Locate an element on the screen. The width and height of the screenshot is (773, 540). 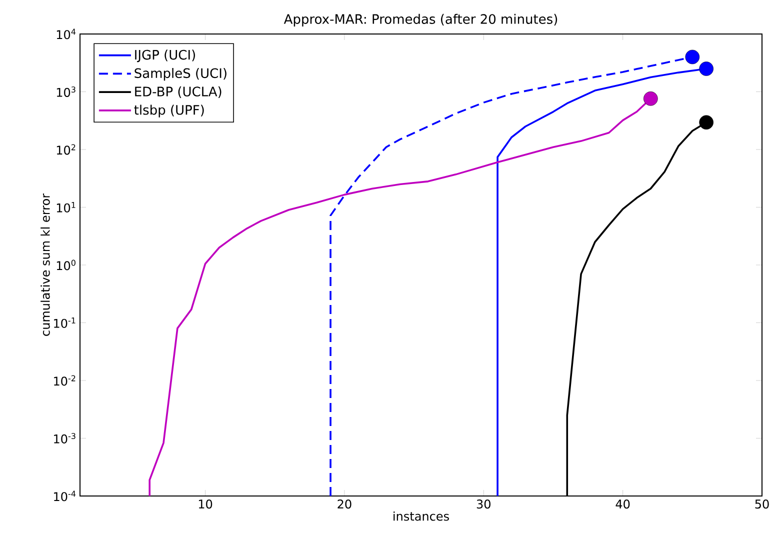
x-axis-title: instances is located at coordinates (421, 516).